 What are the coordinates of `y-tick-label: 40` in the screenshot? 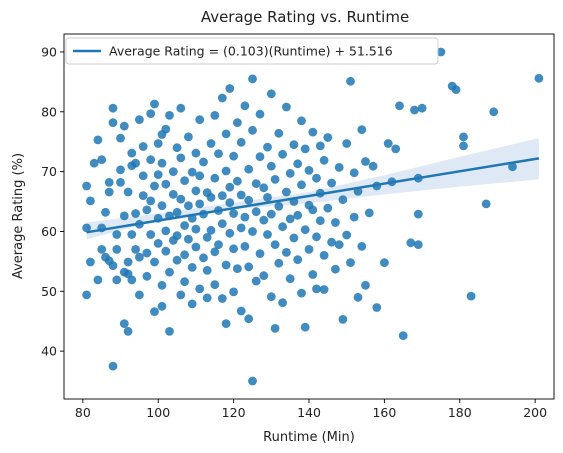 It's located at (49, 351).